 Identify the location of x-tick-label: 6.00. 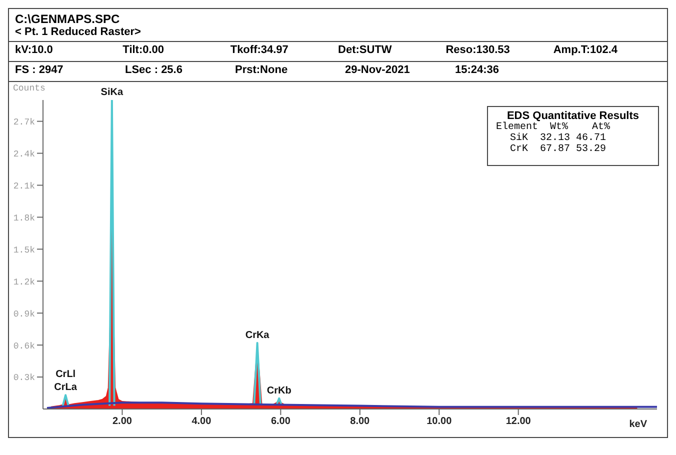
(280, 422).